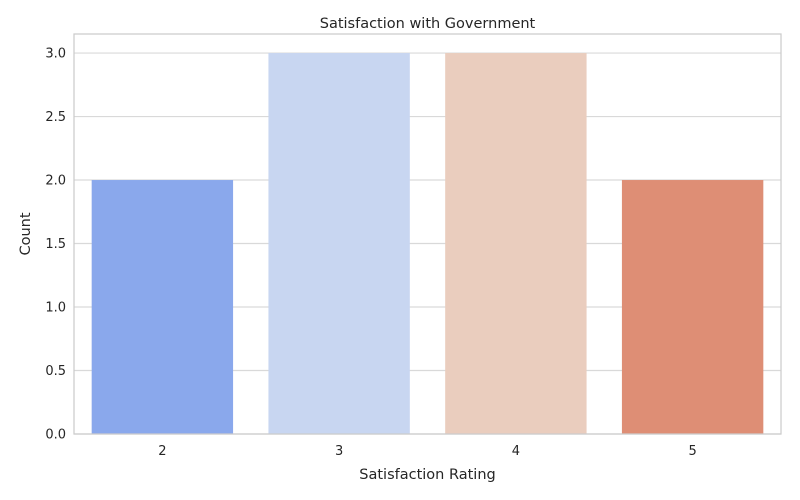  What do you see at coordinates (692, 451) in the screenshot?
I see `x-tick-label: 5` at bounding box center [692, 451].